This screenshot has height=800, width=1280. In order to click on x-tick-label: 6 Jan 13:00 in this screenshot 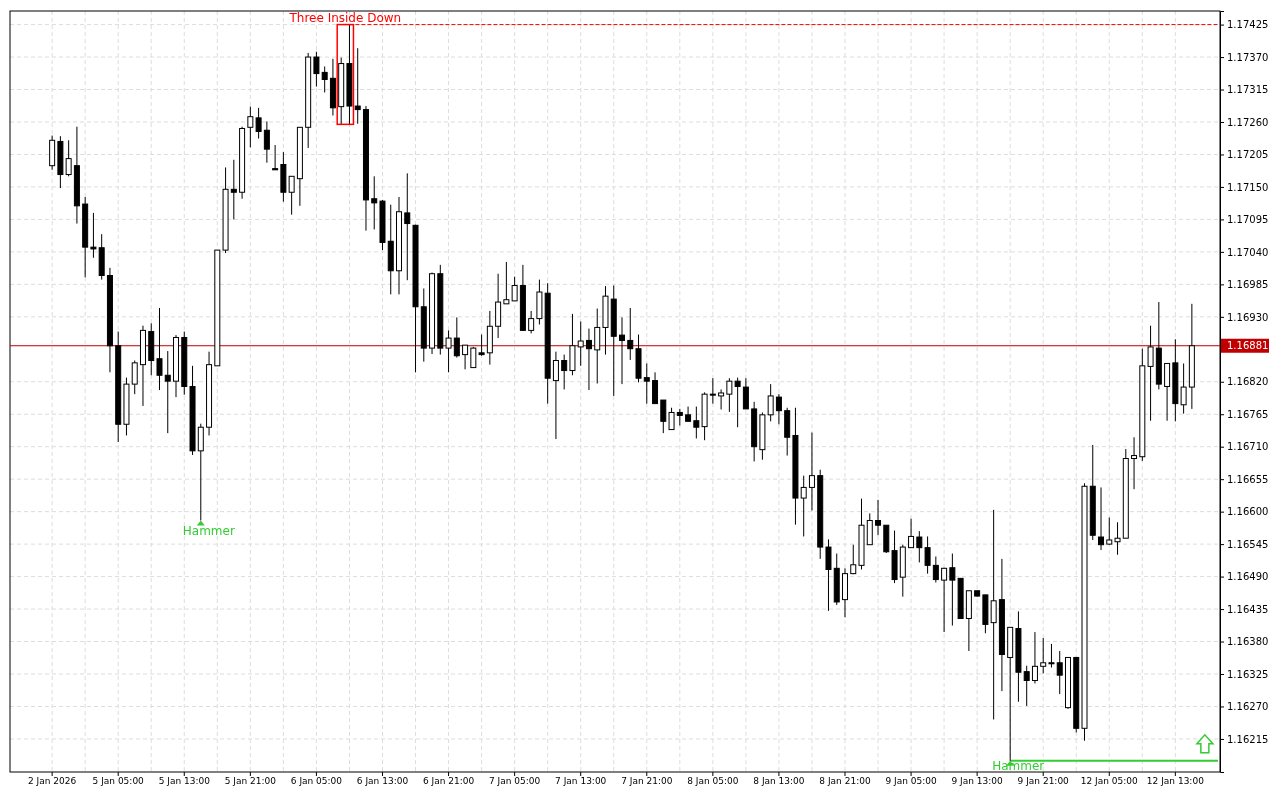, I will do `click(382, 781)`.